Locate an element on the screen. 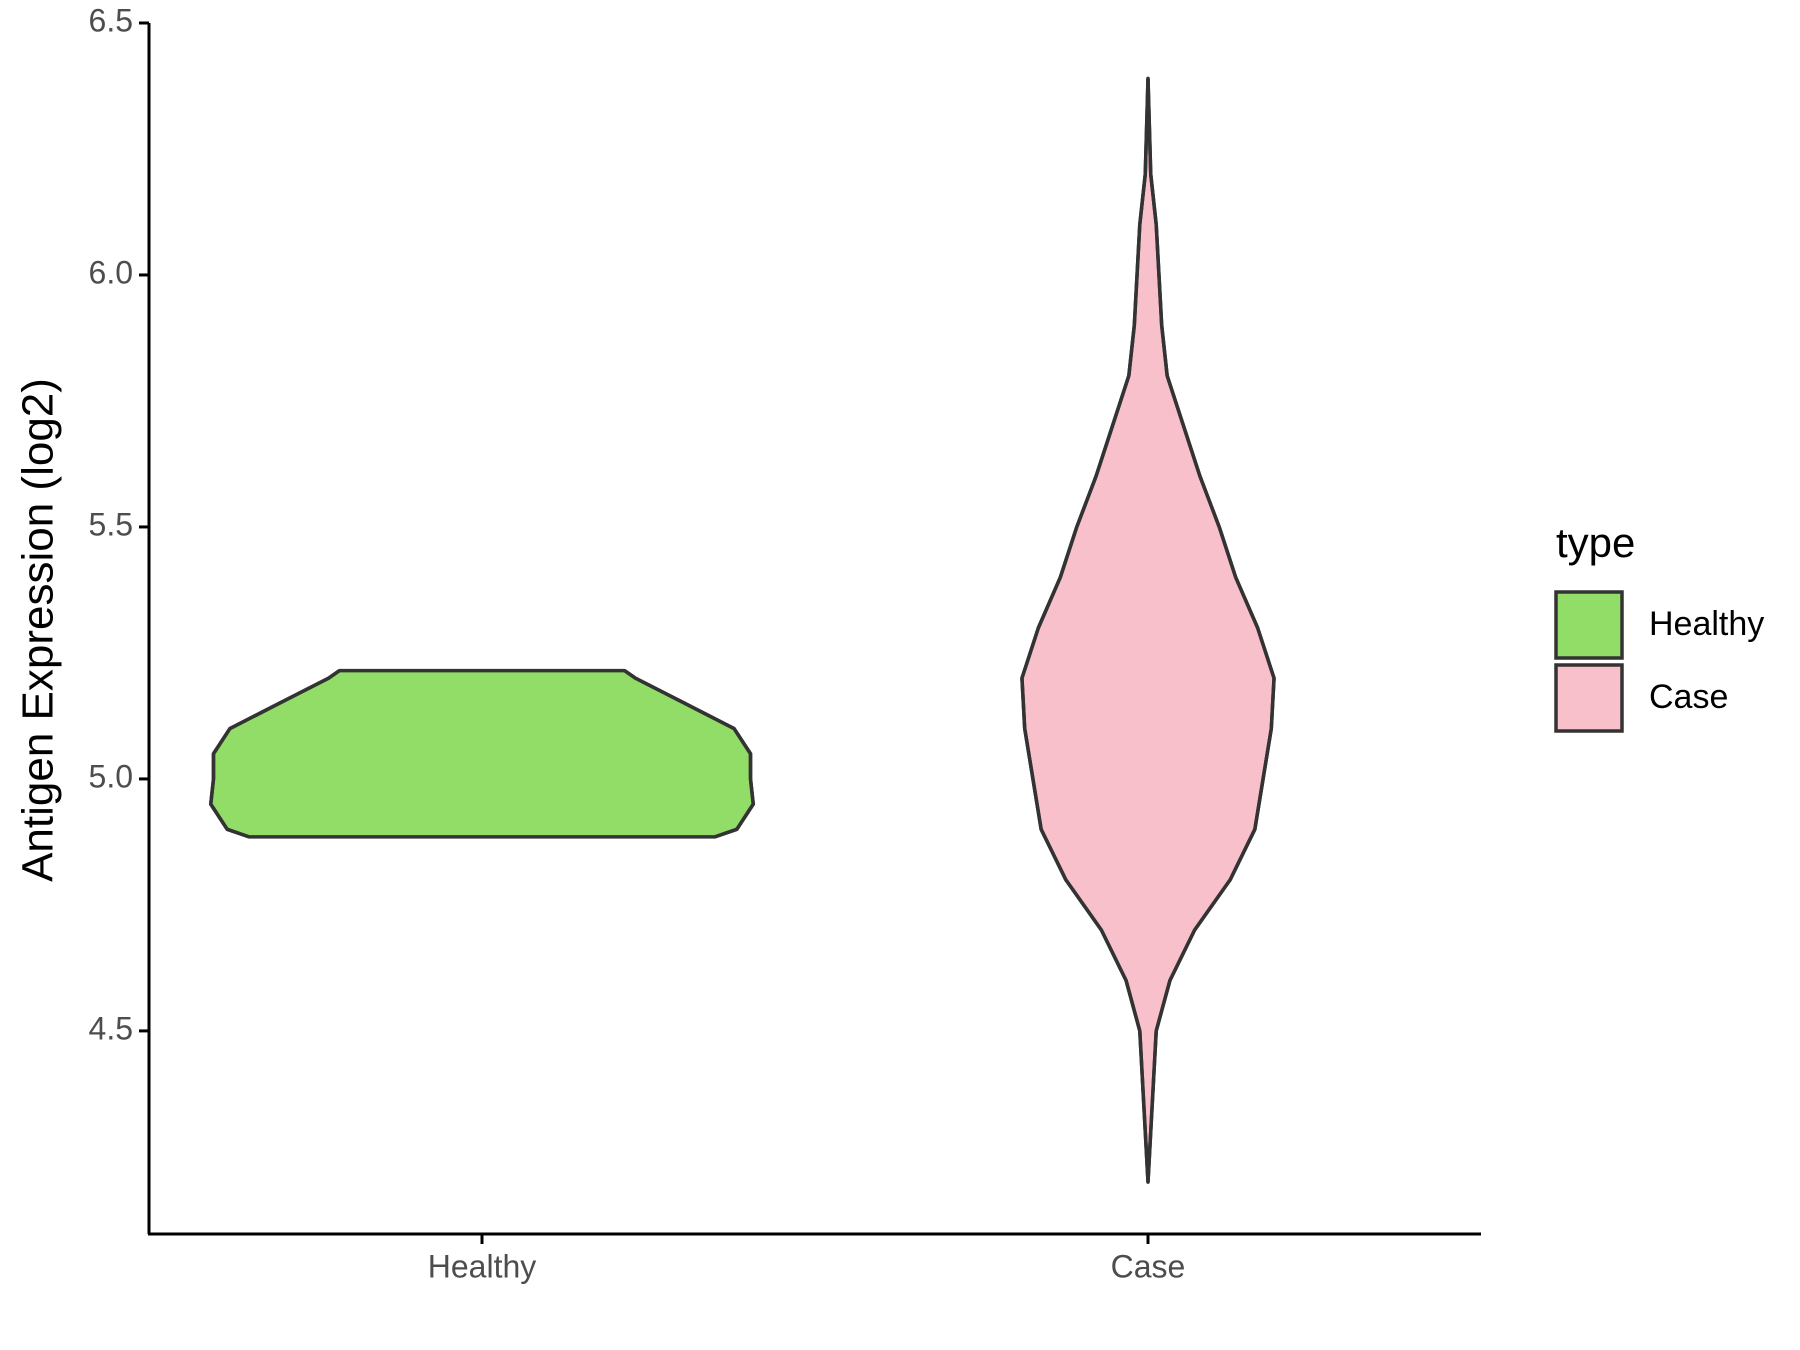 The image size is (1800, 1350). violin-body is located at coordinates (1148, 630).